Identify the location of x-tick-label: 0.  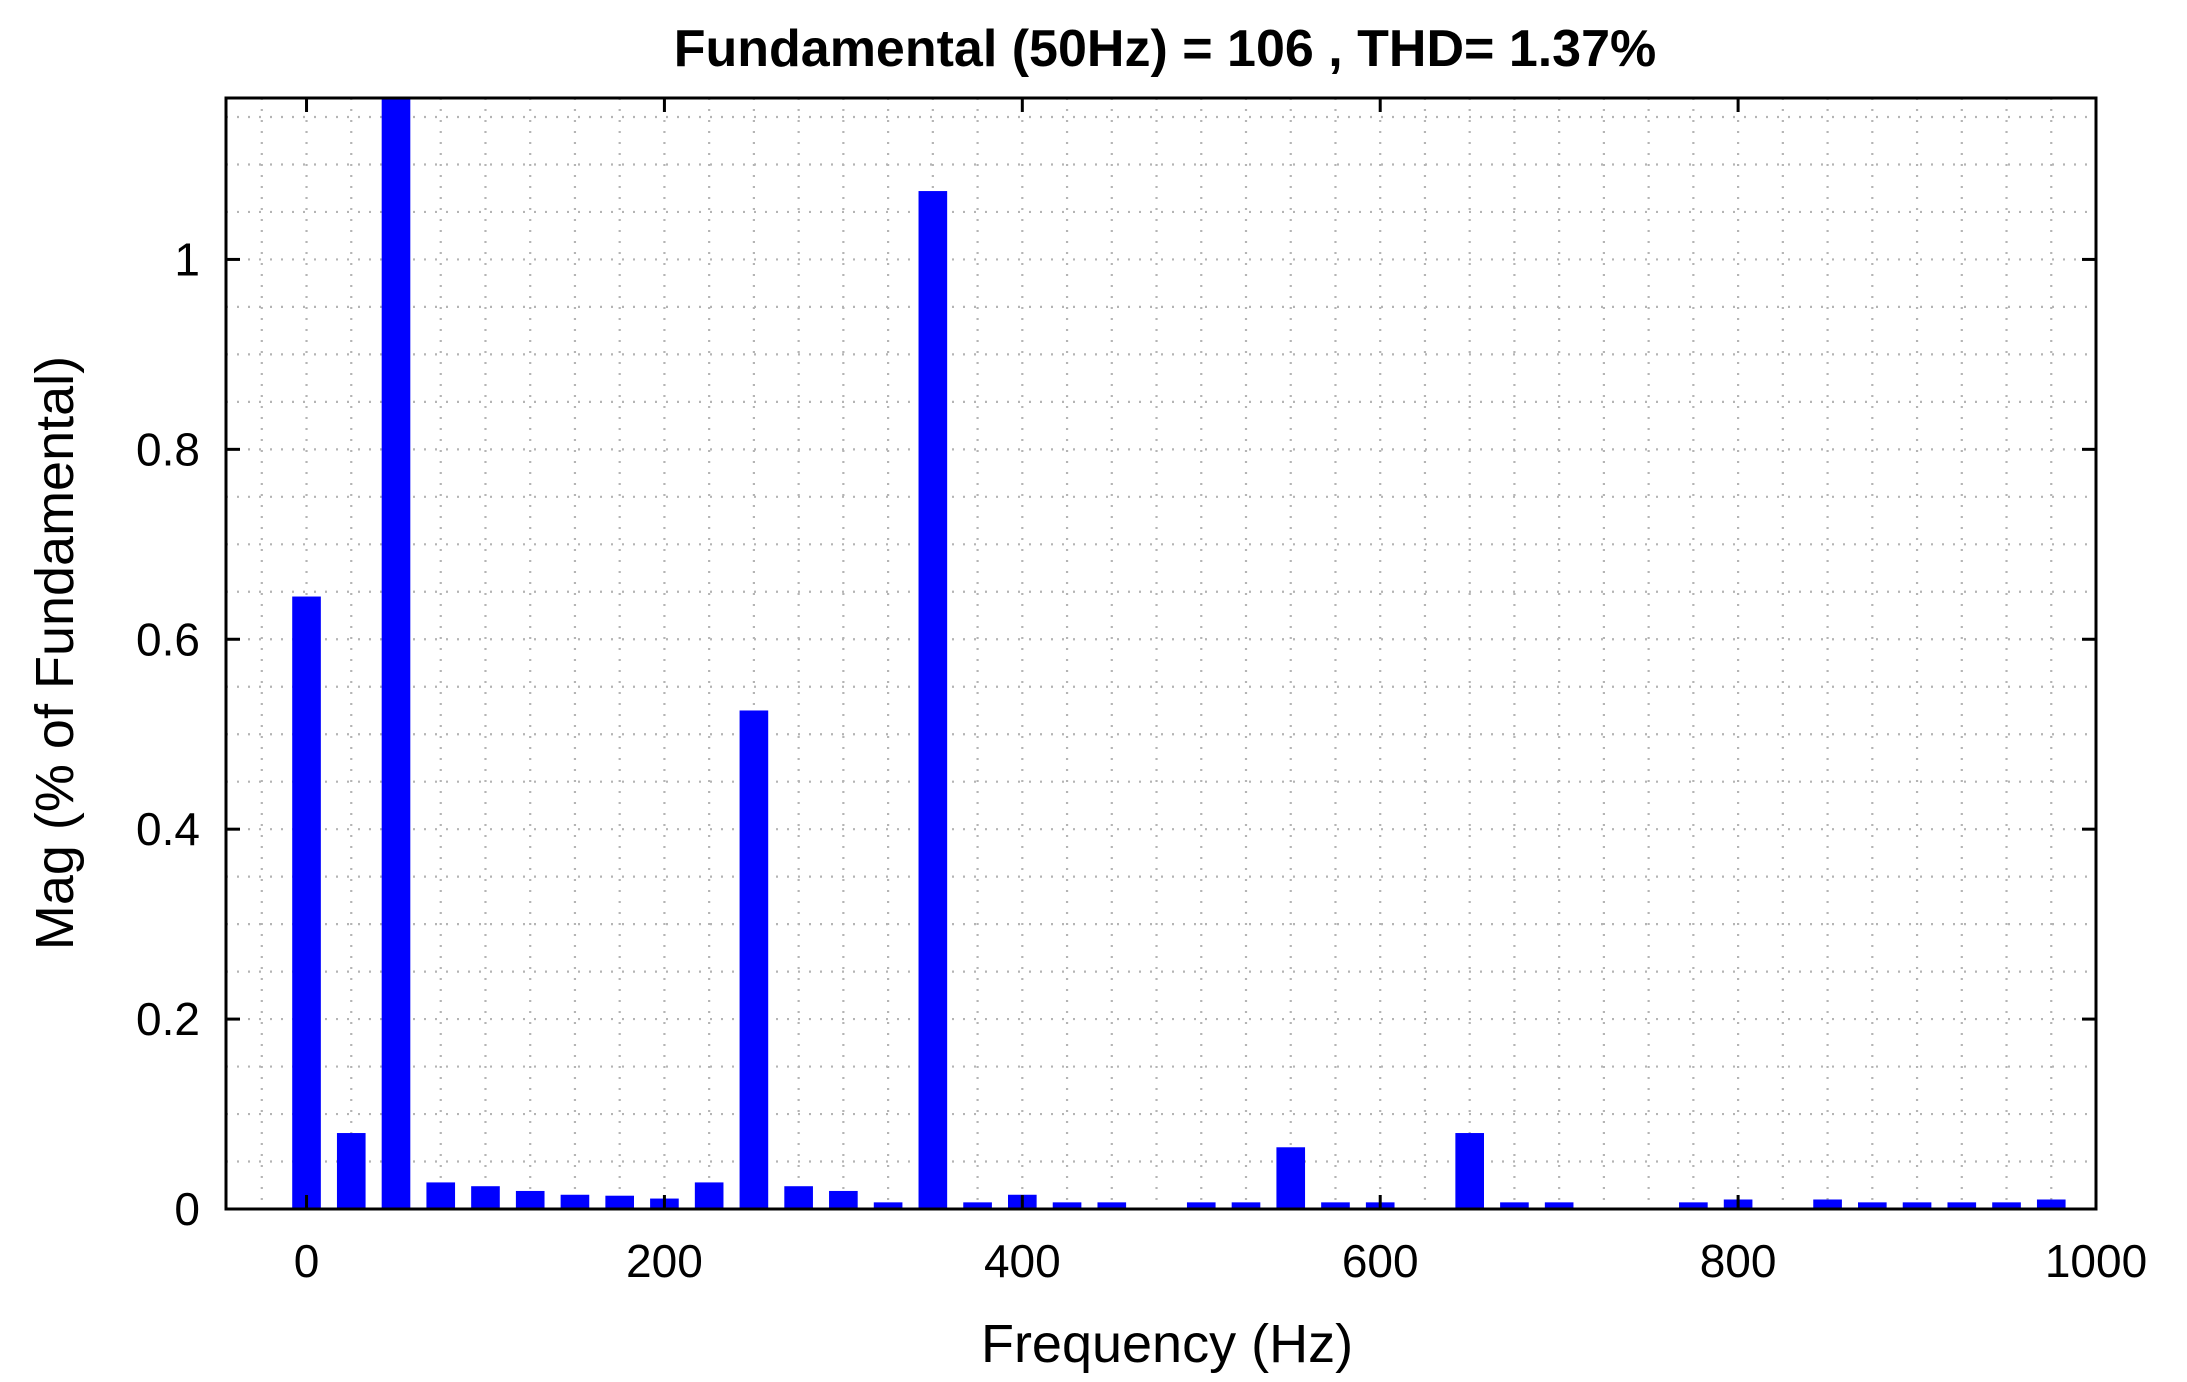
(307, 1261).